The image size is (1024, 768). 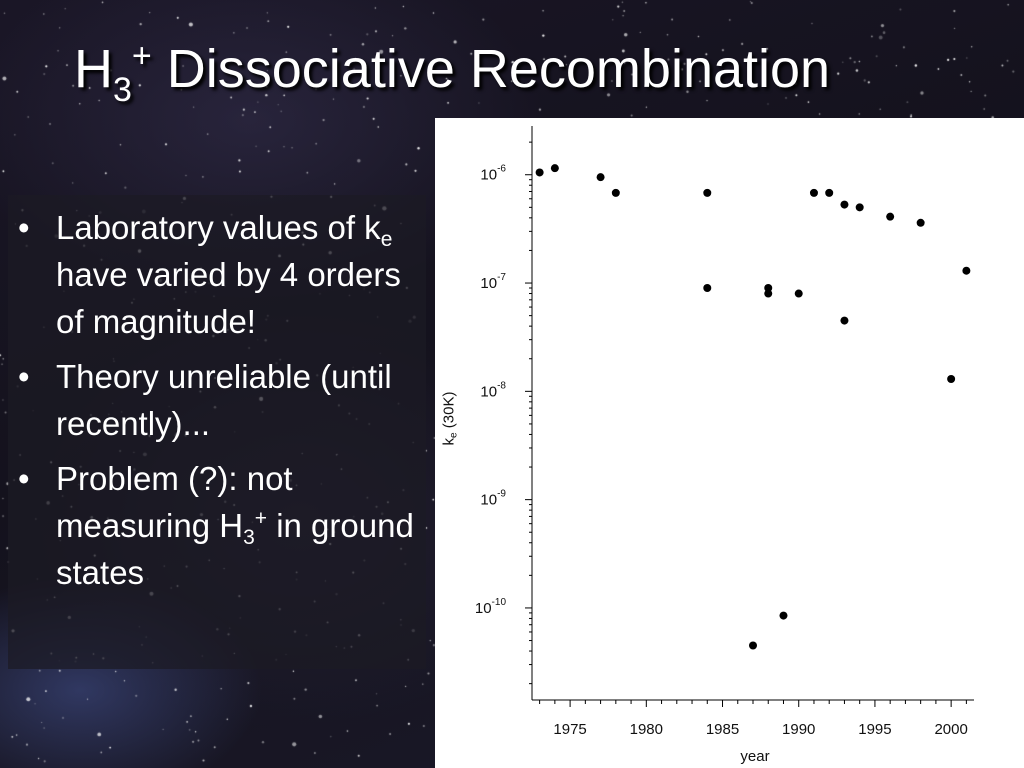 I want to click on x-tick-label: 1990, so click(x=798, y=729).